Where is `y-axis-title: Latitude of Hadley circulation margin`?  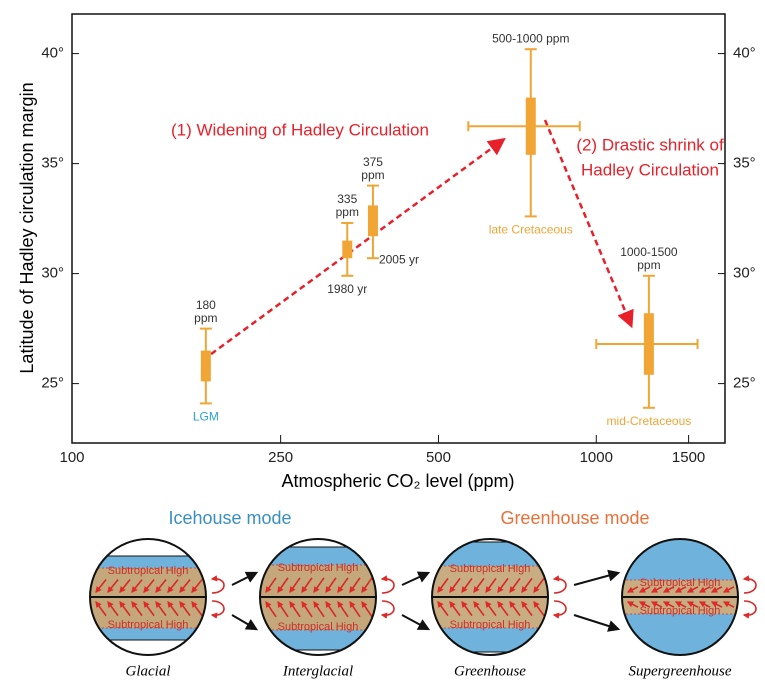
y-axis-title: Latitude of Hadley circulation margin is located at coordinates (27, 227).